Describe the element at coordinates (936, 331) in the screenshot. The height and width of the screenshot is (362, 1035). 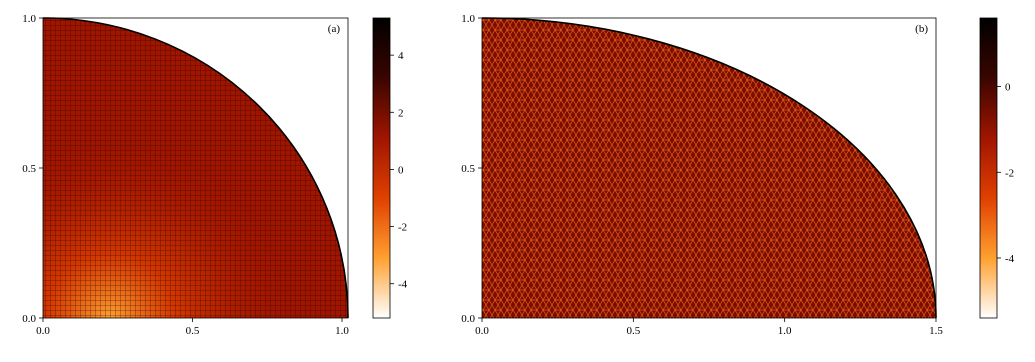
I see `x-tick-label: 1.5` at that location.